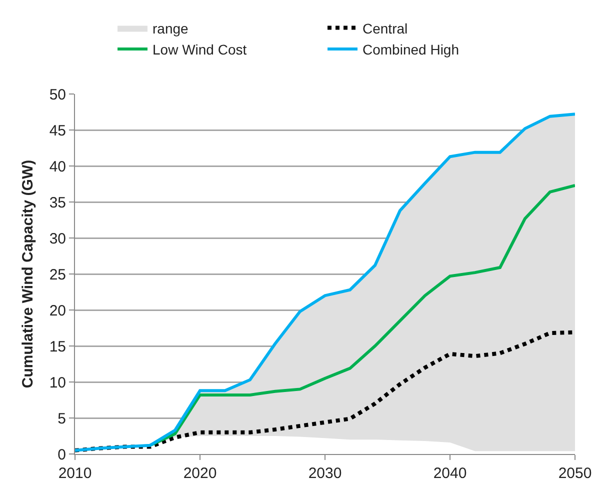 The image size is (600, 488). I want to click on y-tick-label: 10, so click(57, 383).